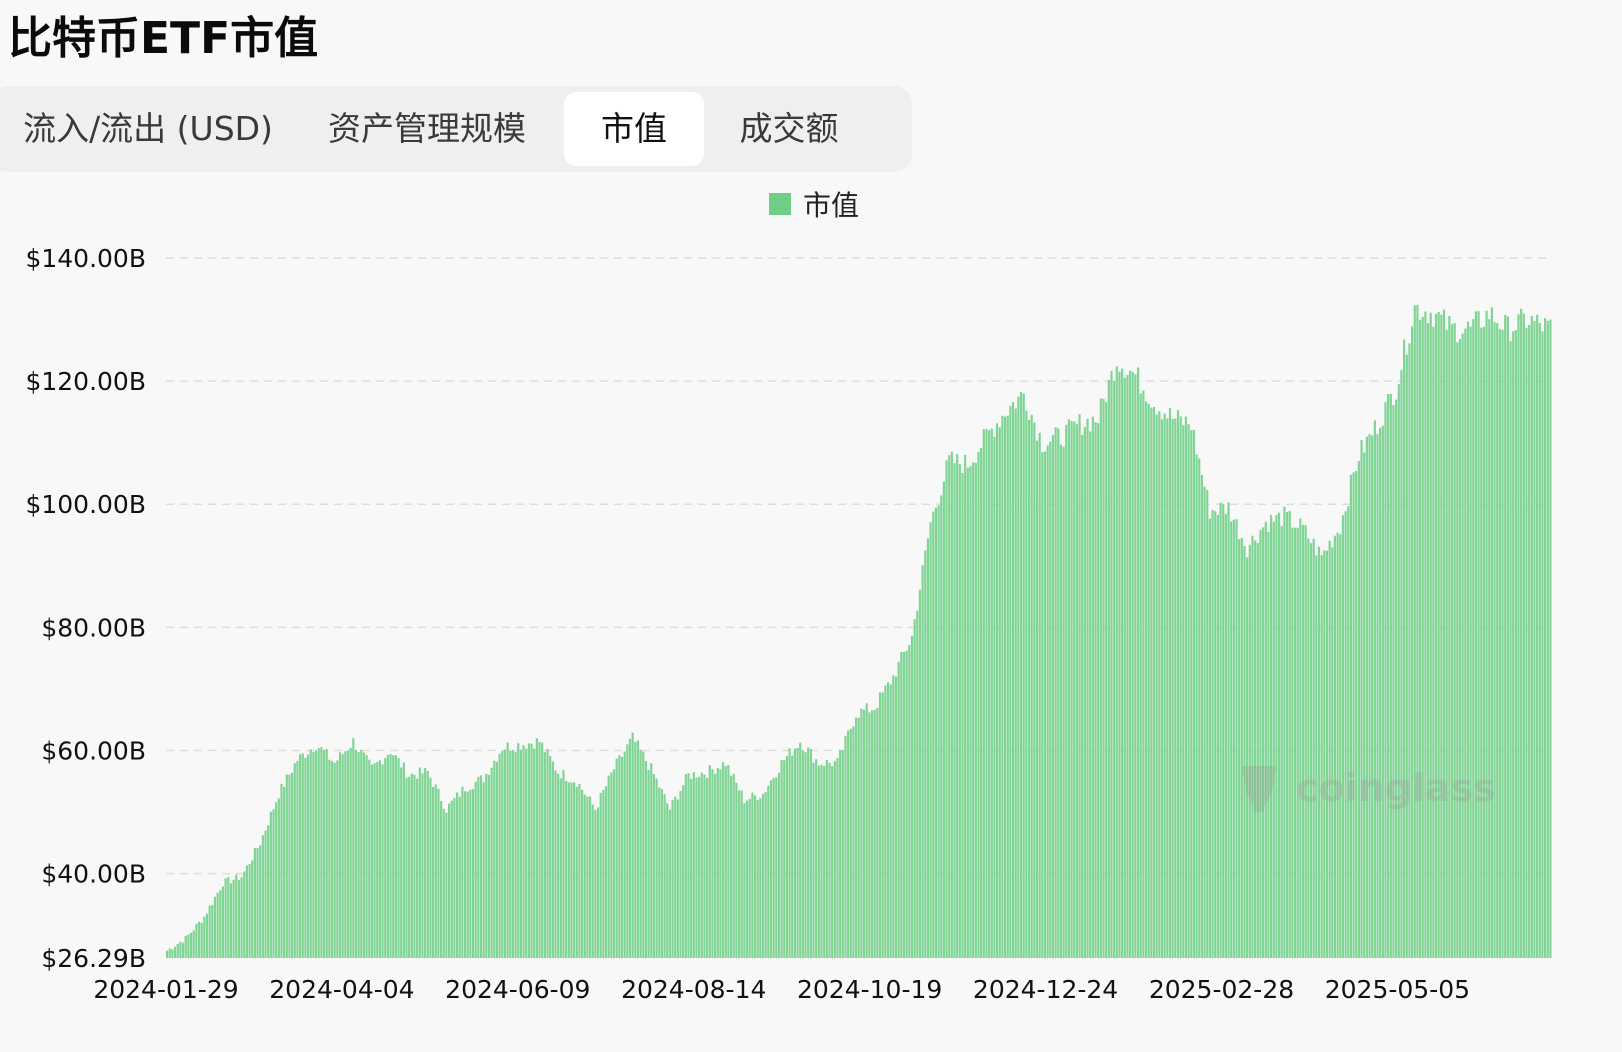 The width and height of the screenshot is (1622, 1052). What do you see at coordinates (814, 204) in the screenshot?
I see `chart-legend: 市值` at bounding box center [814, 204].